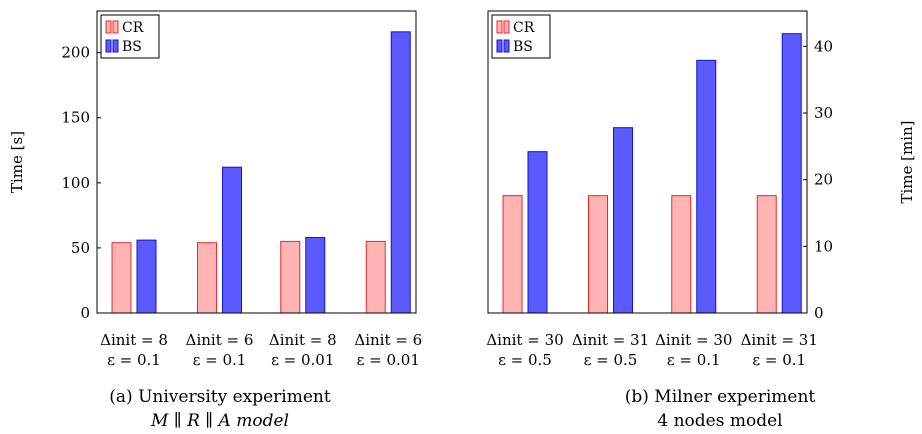 The width and height of the screenshot is (922, 434). Describe the element at coordinates (823, 180) in the screenshot. I see `y-tick-label: 20` at that location.